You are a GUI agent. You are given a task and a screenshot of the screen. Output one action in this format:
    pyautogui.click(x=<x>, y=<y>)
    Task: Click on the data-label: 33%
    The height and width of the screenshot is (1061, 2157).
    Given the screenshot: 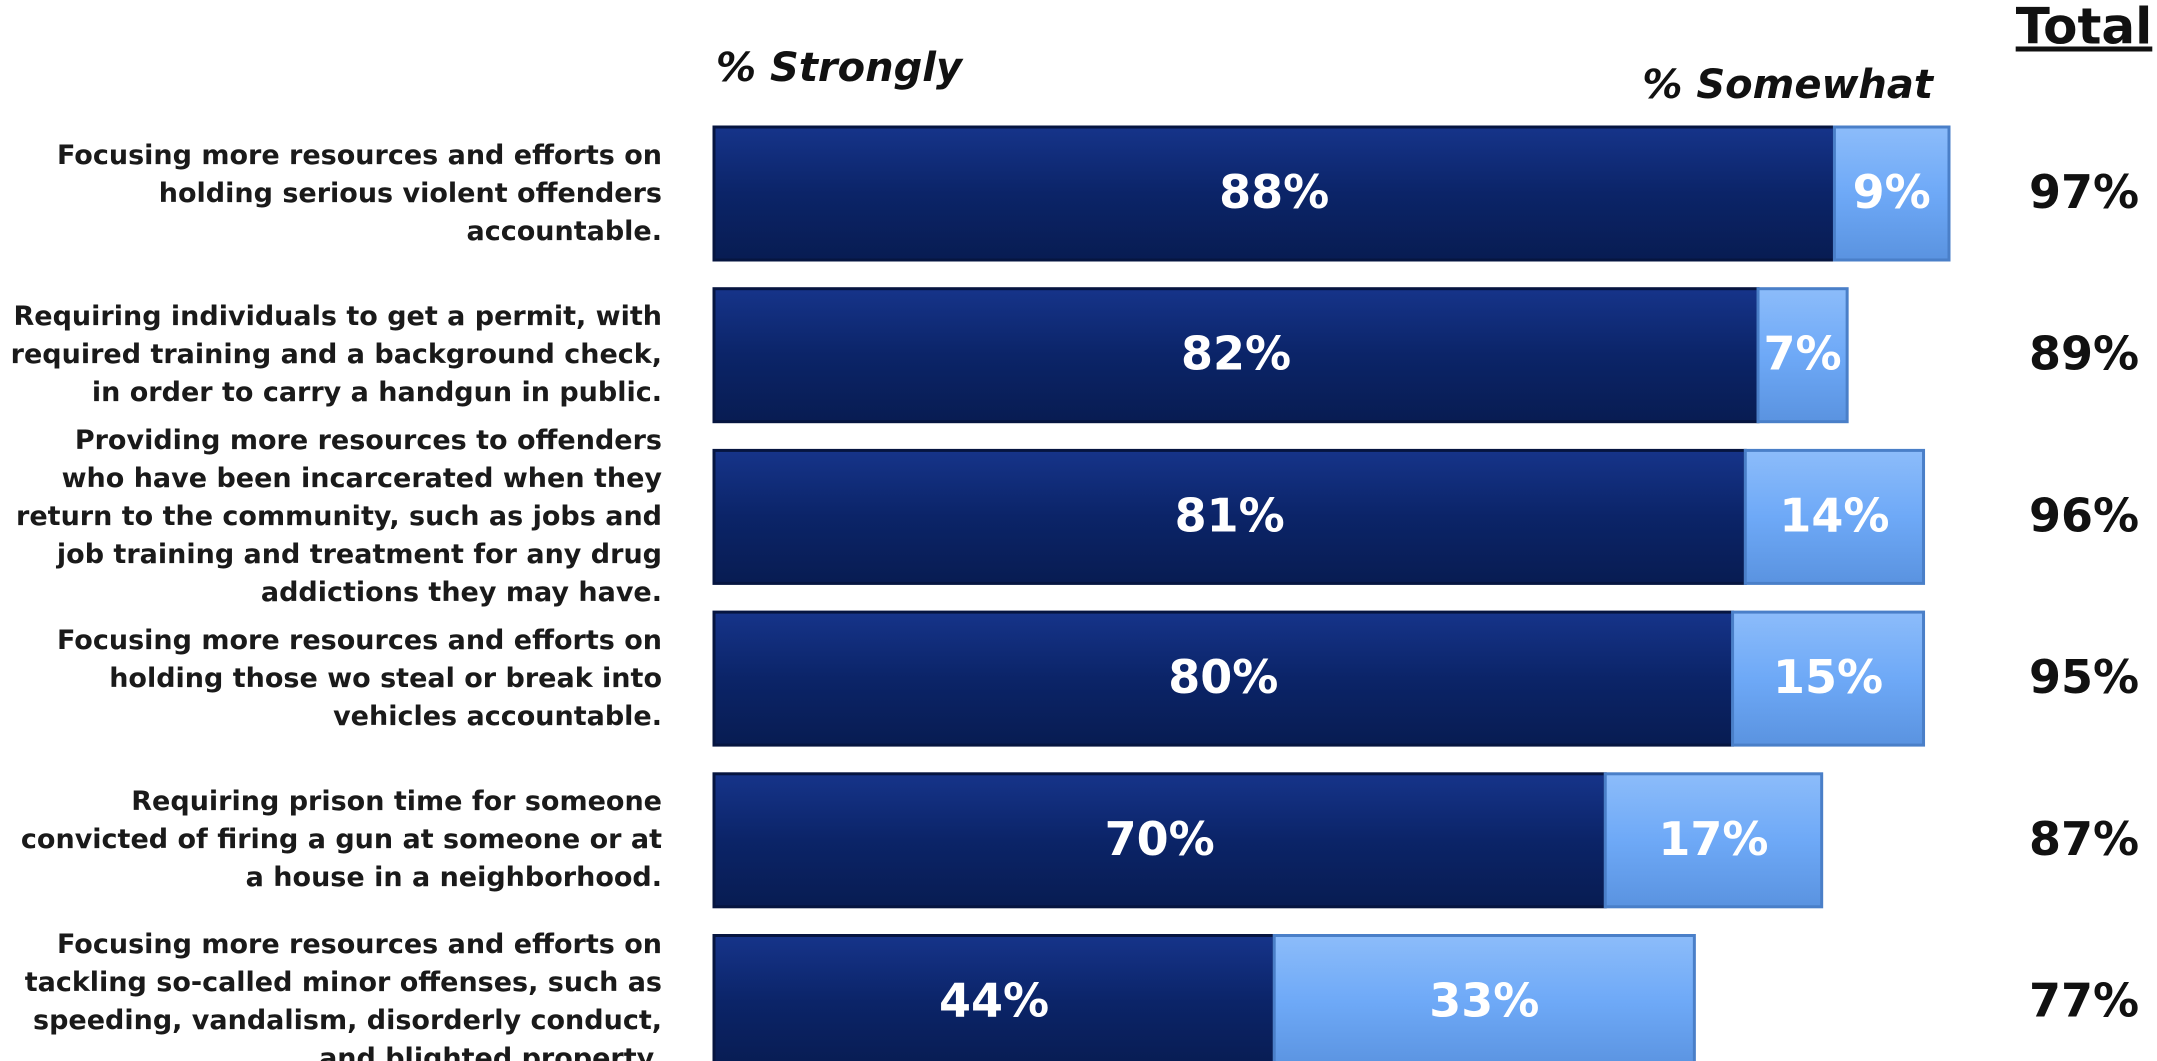 What is the action you would take?
    pyautogui.click(x=1484, y=1001)
    